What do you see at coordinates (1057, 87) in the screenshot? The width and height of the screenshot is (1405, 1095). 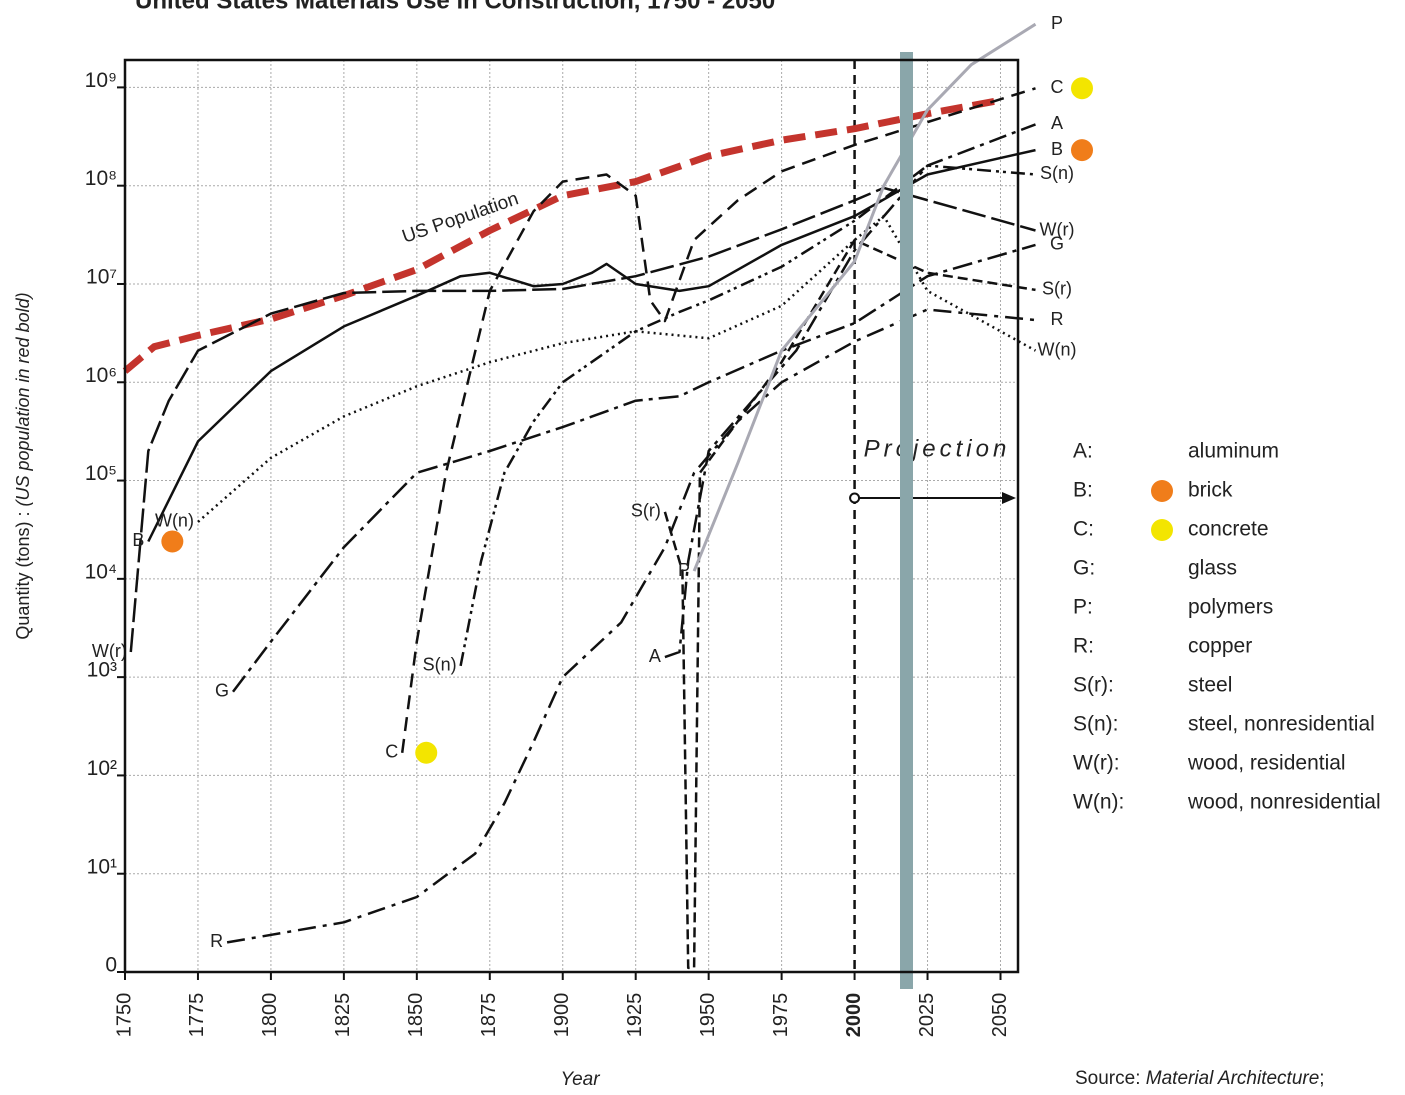 I see `series-end-label: C` at bounding box center [1057, 87].